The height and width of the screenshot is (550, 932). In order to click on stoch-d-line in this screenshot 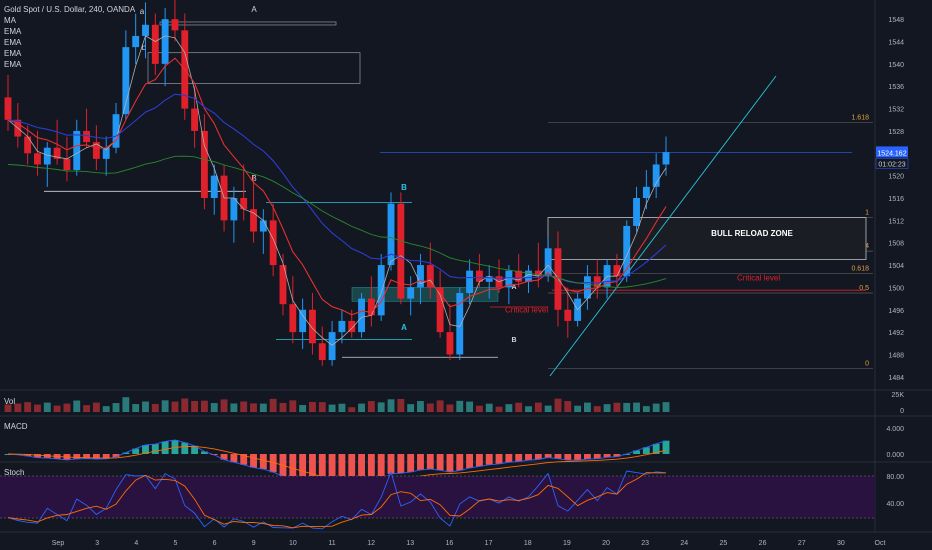, I will do `click(336, 500)`.